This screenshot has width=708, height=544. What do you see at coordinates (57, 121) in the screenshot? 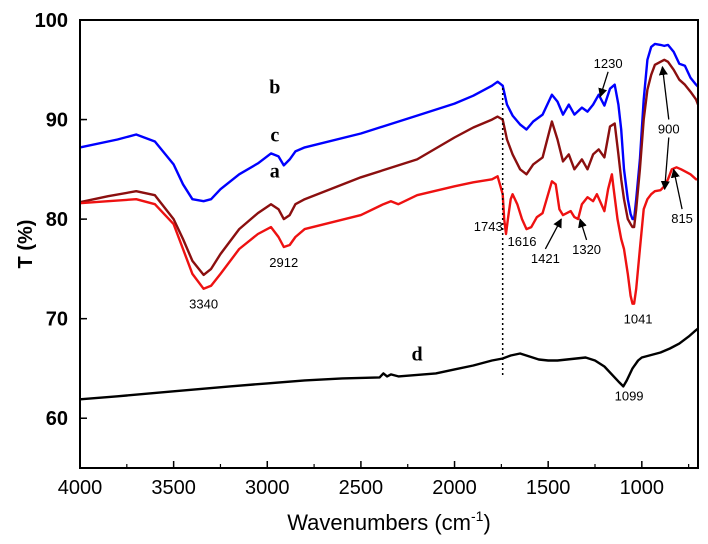
I see `y-tick-label-90: 90` at bounding box center [57, 121].